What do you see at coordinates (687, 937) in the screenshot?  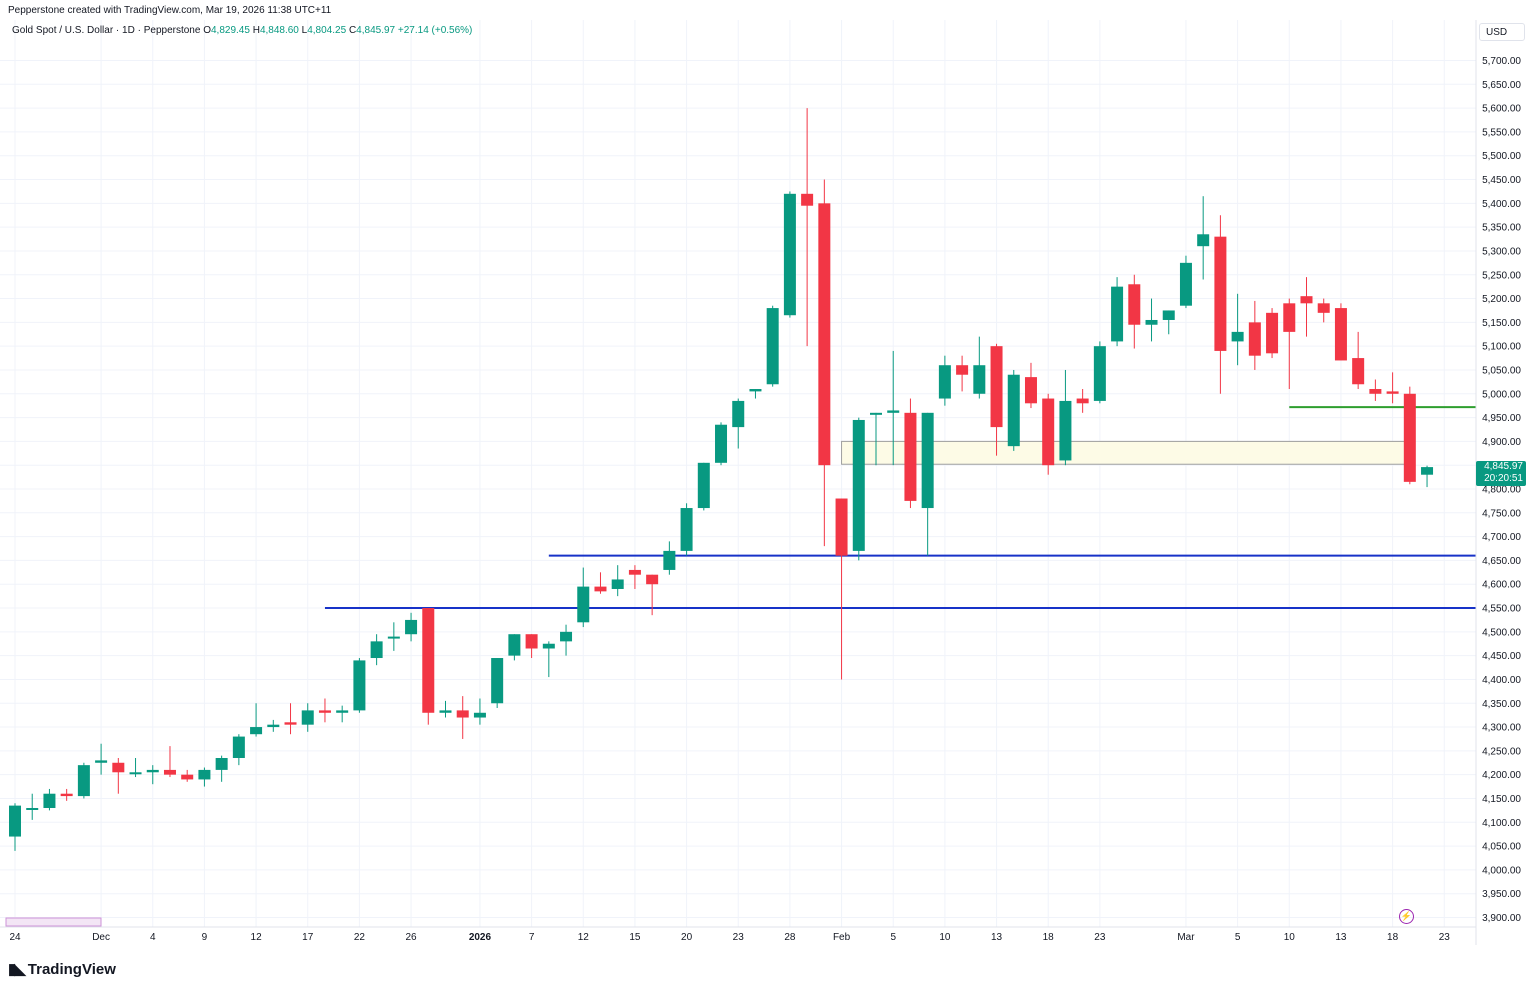 I see `time-tick-label: 20` at bounding box center [687, 937].